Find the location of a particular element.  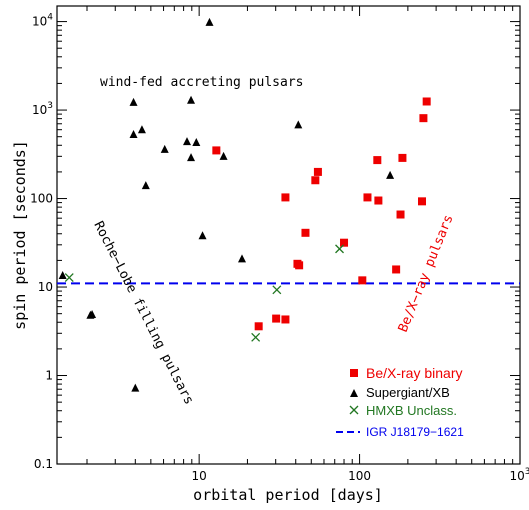

y-axis-title: spin period [seconds] is located at coordinates (20, 235).